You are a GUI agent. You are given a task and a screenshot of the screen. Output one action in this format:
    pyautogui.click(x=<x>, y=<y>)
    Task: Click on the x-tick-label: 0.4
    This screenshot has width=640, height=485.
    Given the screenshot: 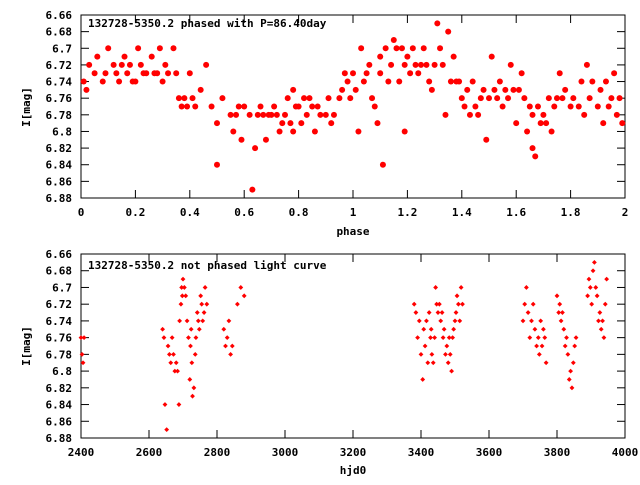 What is the action you would take?
    pyautogui.click(x=190, y=212)
    